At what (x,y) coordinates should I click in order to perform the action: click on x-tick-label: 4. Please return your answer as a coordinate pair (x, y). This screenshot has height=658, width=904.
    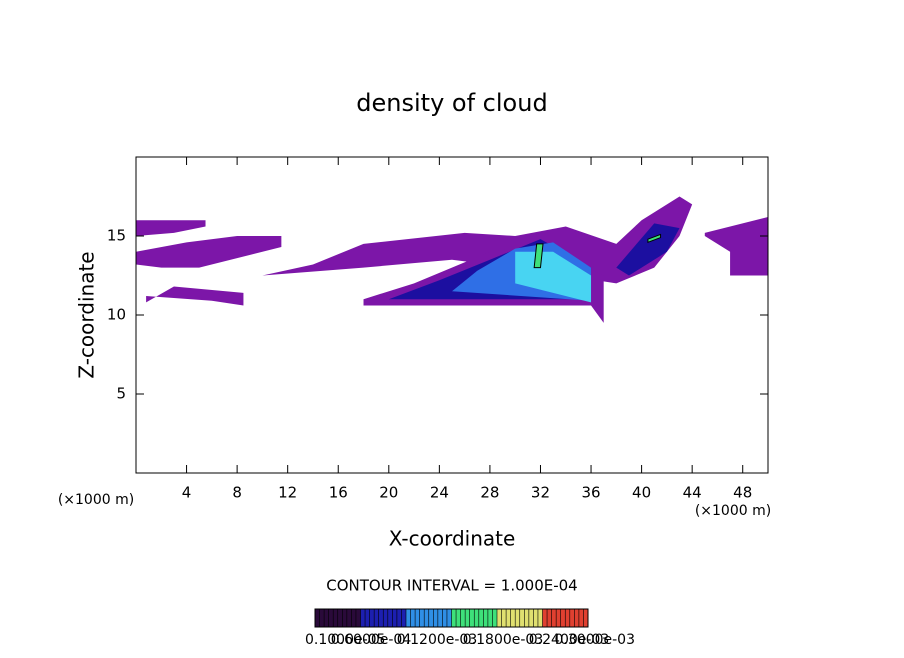
    Looking at the image, I should click on (187, 493).